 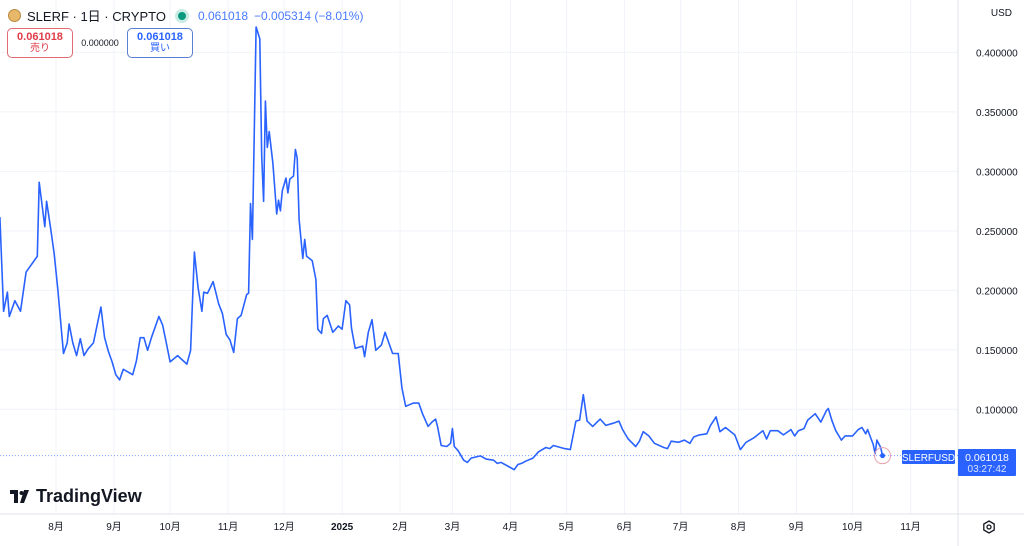 What do you see at coordinates (989, 527) in the screenshot?
I see `settings-icon` at bounding box center [989, 527].